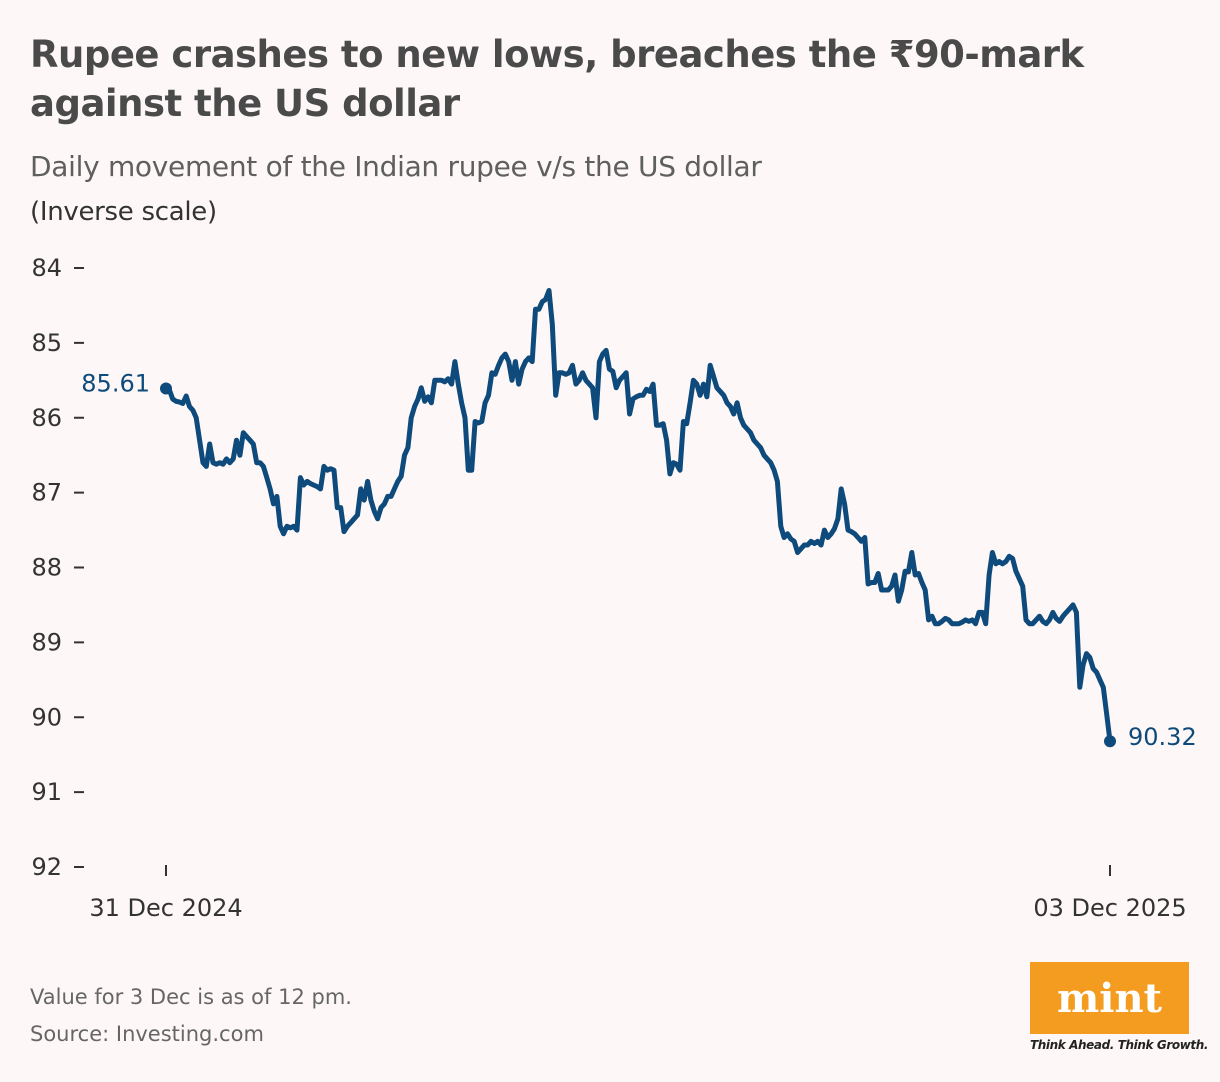  I want to click on logo-tagline: Think Ahead. Think Growth., so click(1119, 1045).